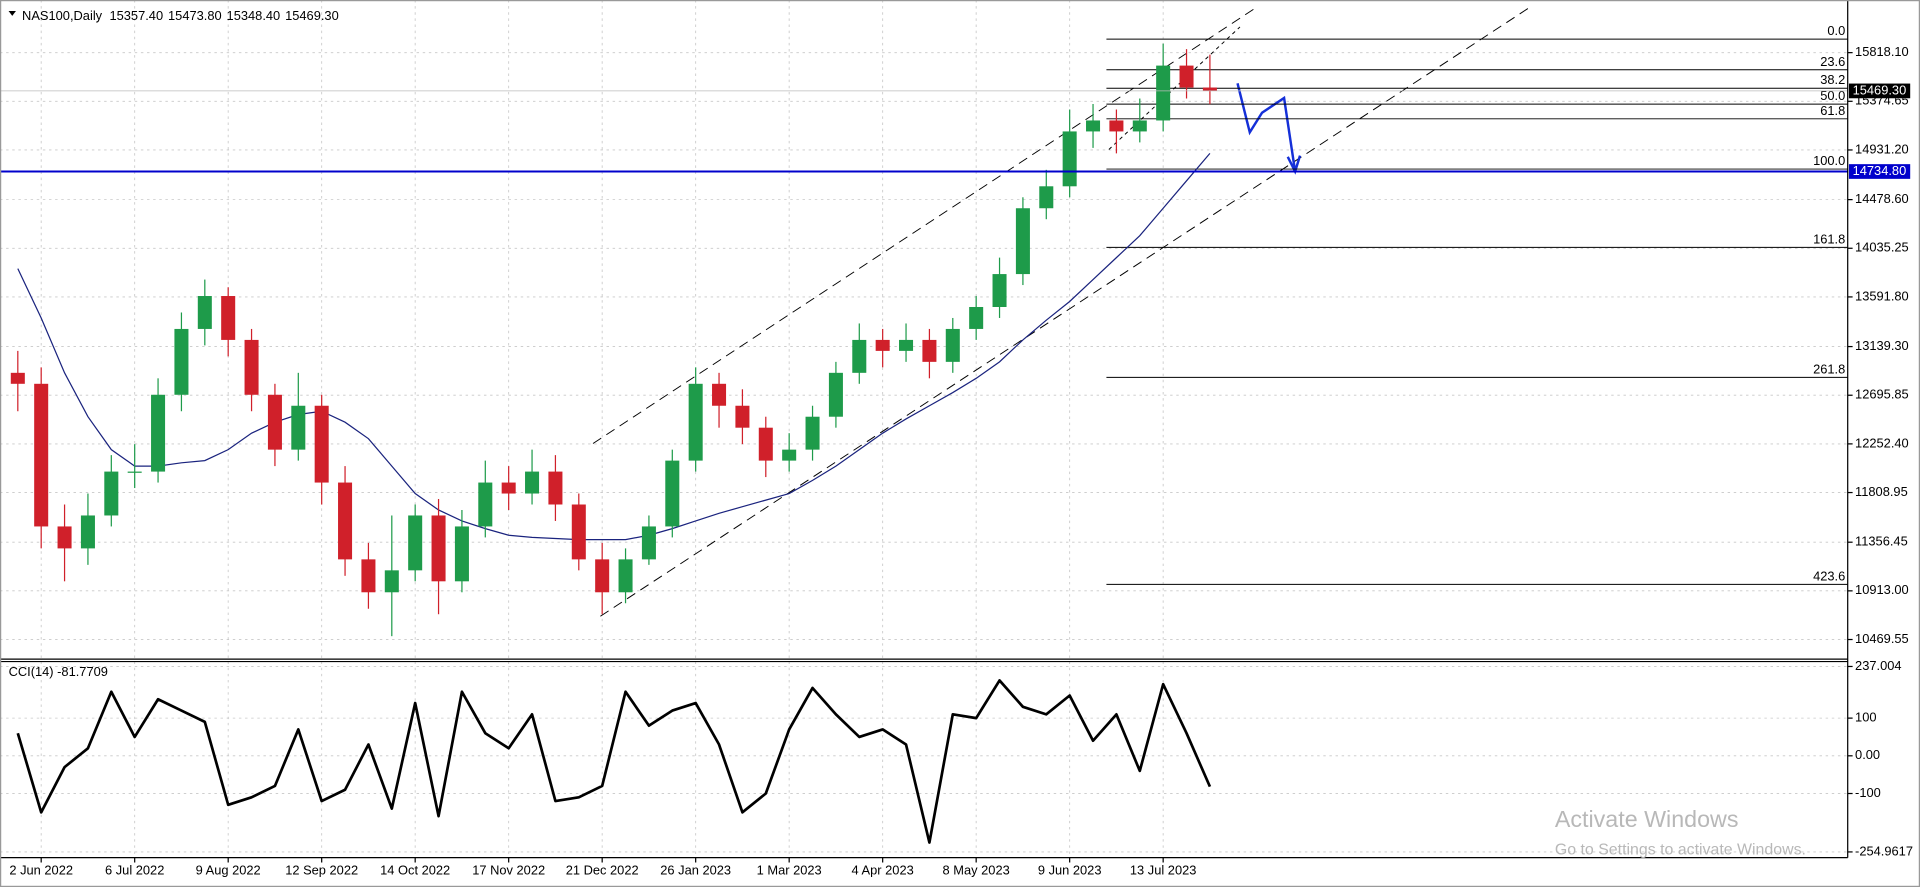 This screenshot has height=887, width=1920. I want to click on symbol: NAS100,Daily, so click(62, 16).